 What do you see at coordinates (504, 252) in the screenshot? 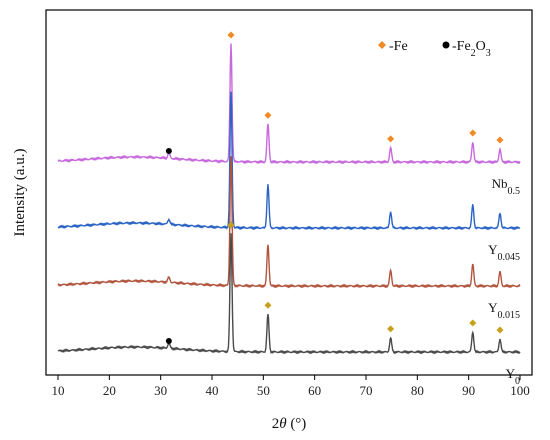
I see `series-label-1: Y0.045` at bounding box center [504, 252].